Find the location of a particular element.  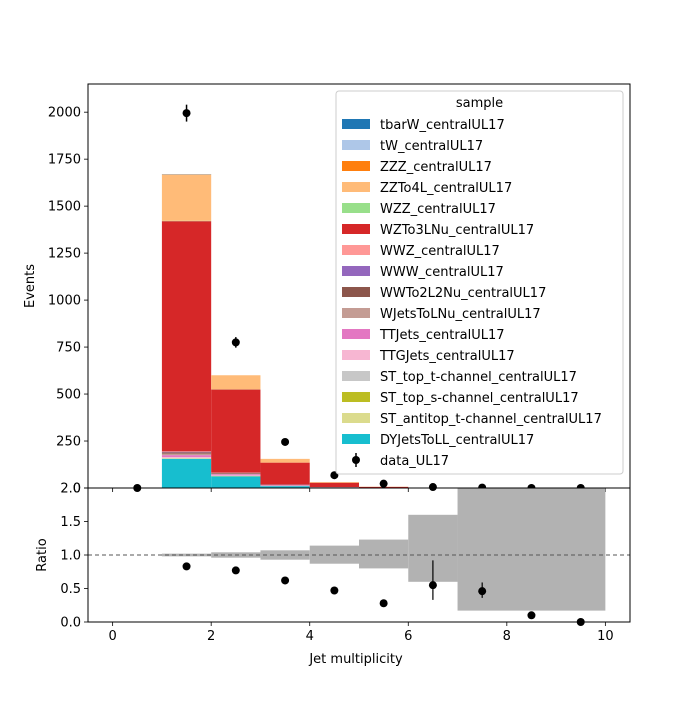

ratio-y-tick-label: 0.5 is located at coordinates (70, 589).